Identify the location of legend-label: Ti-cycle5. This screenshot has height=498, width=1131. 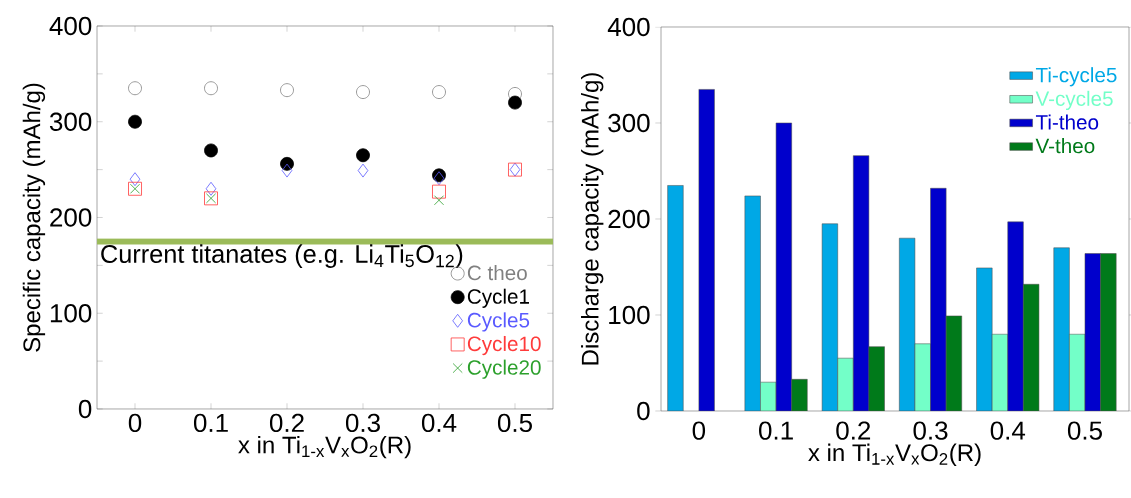
(1076, 77).